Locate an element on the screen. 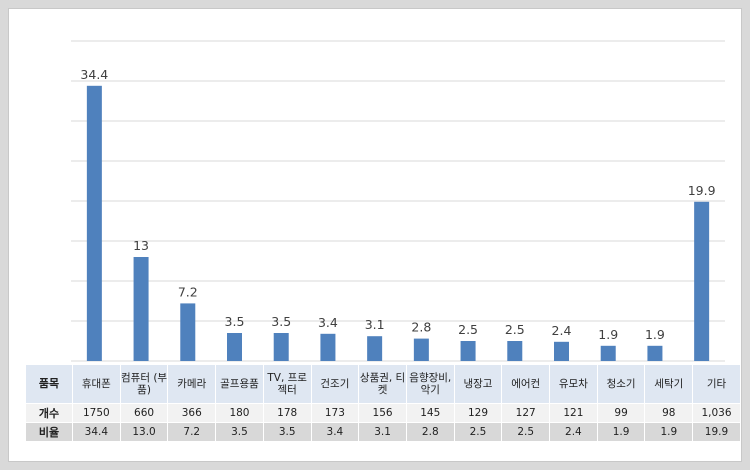 The image size is (750, 470). data-label: 2.8 is located at coordinates (421, 327).